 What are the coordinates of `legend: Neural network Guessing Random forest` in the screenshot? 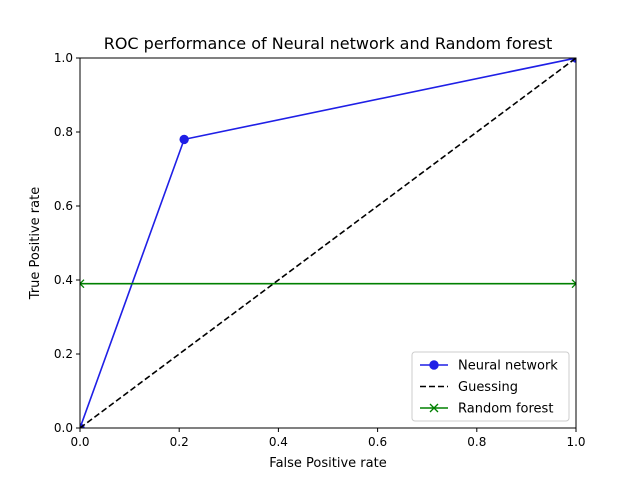 It's located at (490, 386).